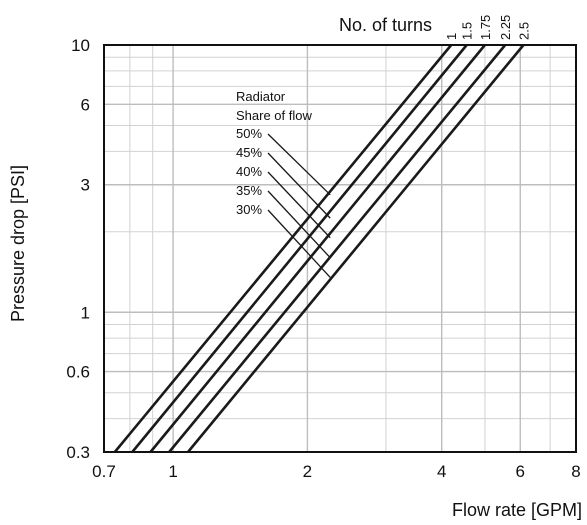 The image size is (587, 525). Describe the element at coordinates (467, 31) in the screenshot. I see `turns-label: 1.5` at that location.